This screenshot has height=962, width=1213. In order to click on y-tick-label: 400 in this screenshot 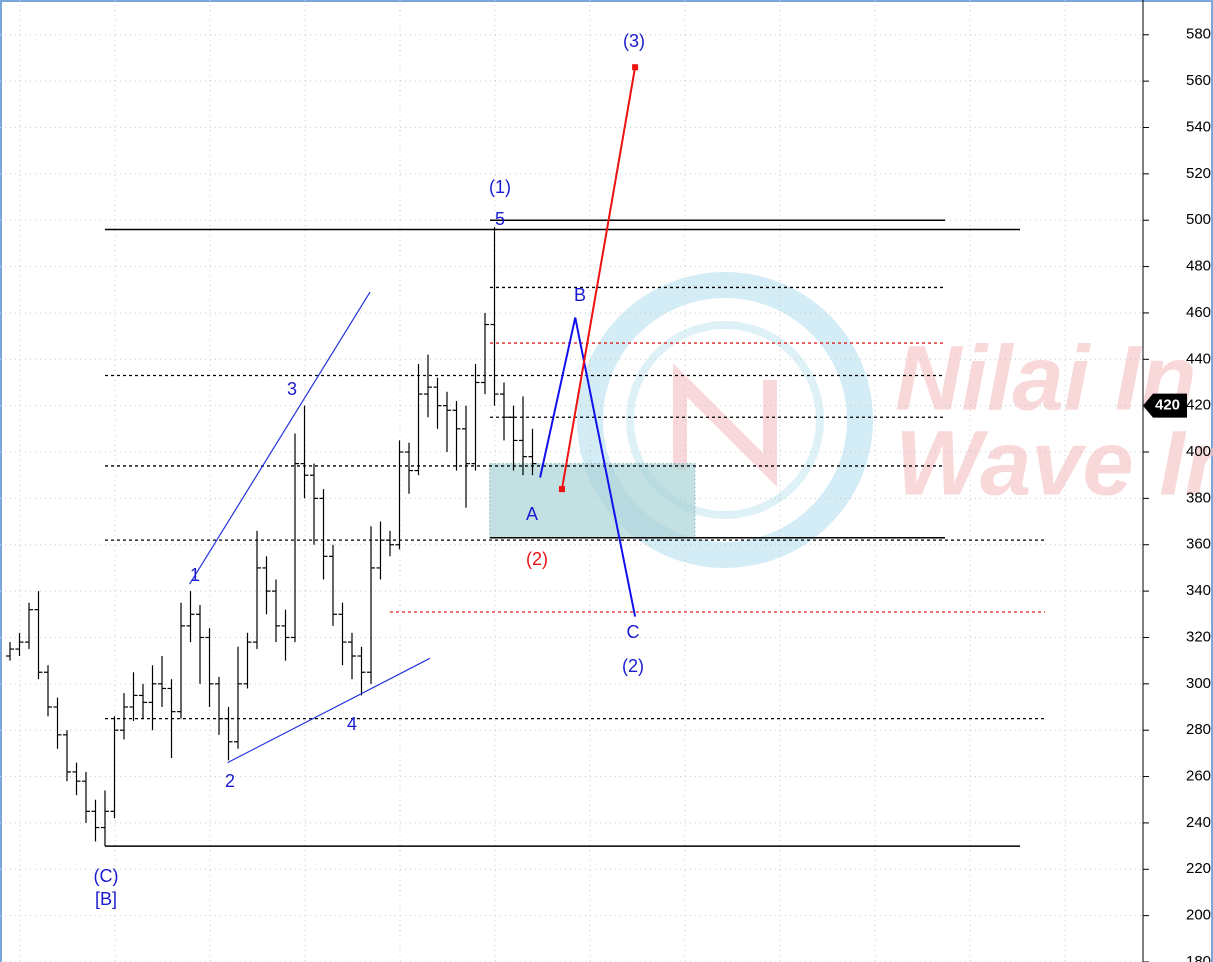, I will do `click(1198, 451)`.